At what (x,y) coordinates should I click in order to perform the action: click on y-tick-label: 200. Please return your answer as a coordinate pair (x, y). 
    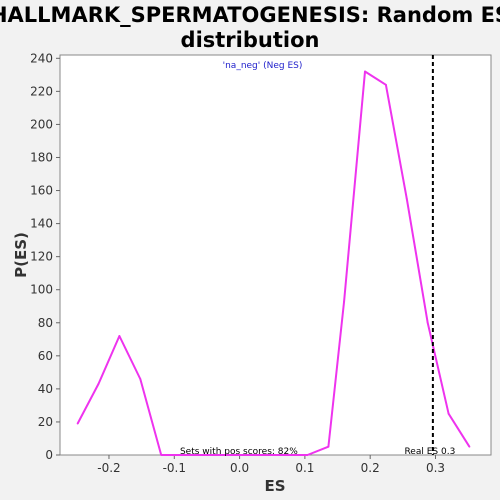
    Looking at the image, I should click on (41, 124).